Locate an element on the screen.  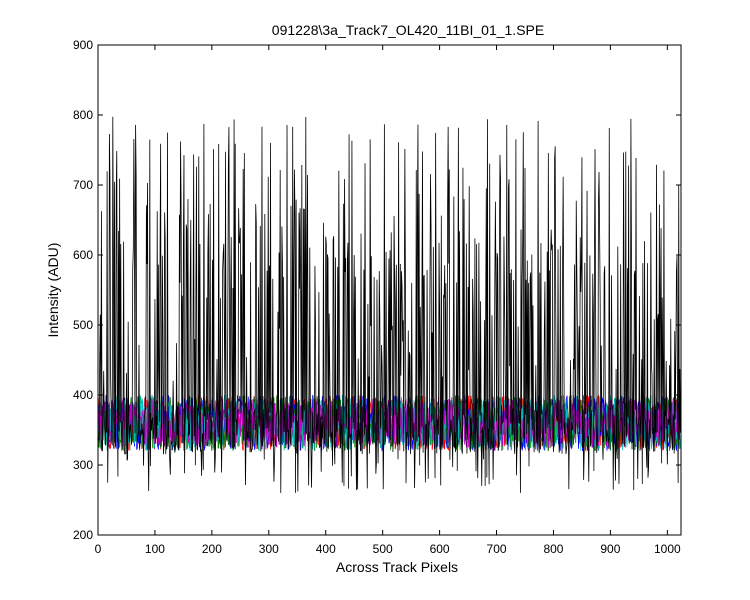
x-tick-label: 200 is located at coordinates (212, 549).